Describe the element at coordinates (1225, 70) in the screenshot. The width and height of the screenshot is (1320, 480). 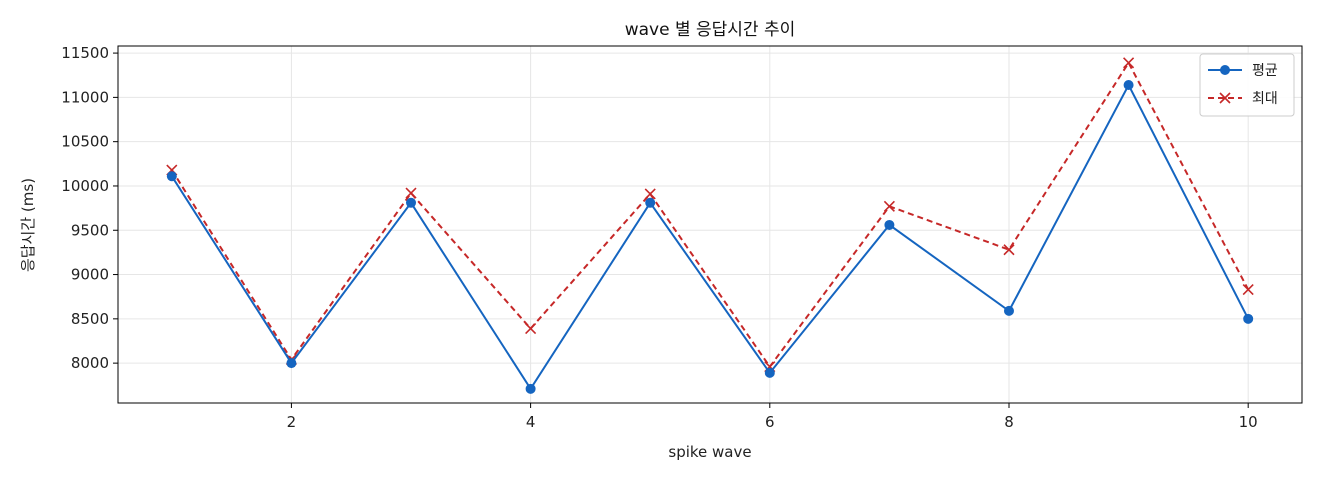
I see `legend-marker-avg` at that location.